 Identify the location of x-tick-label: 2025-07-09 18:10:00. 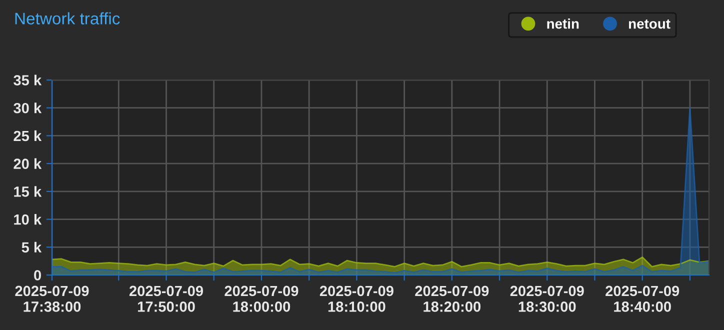
(357, 299).